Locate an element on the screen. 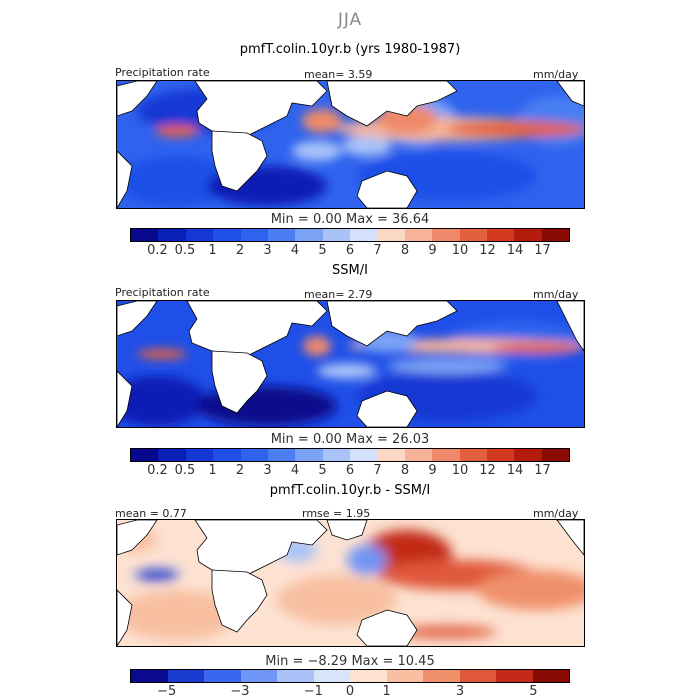 The width and height of the screenshot is (700, 700). panel2-colorbar is located at coordinates (350, 455).